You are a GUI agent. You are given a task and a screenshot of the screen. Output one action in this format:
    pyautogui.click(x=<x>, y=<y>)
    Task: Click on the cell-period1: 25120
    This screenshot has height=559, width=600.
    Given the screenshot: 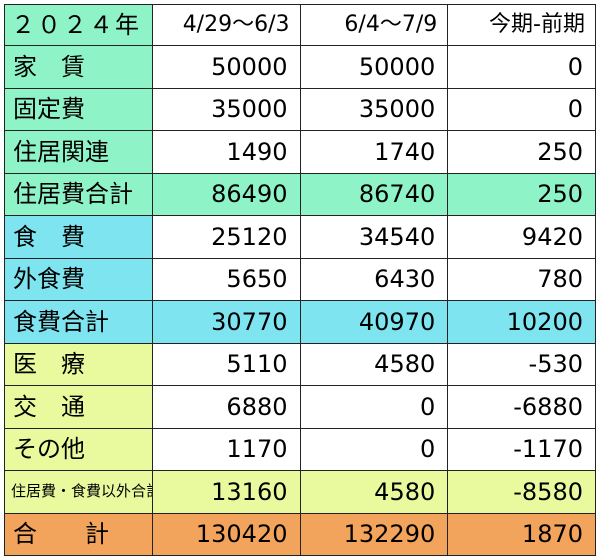 What is the action you would take?
    pyautogui.click(x=226, y=237)
    